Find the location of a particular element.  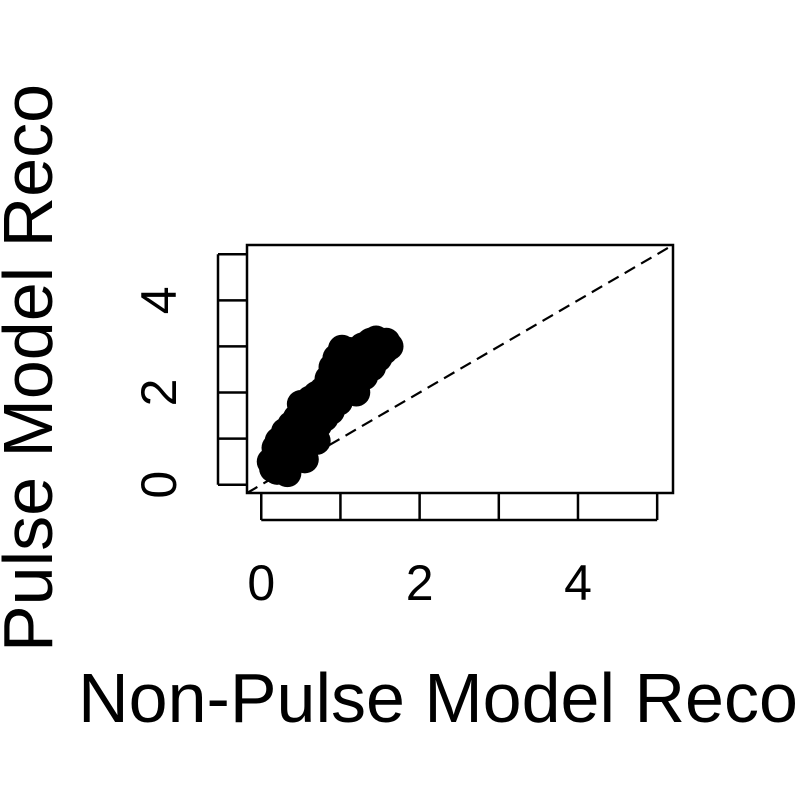

x-tick-label: 2 is located at coordinates (420, 583).